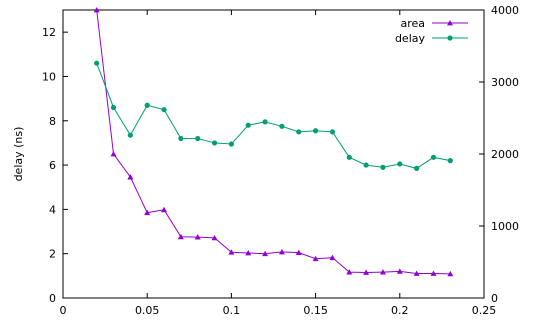 The image size is (538, 324). I want to click on x-tick-label: 0.1, so click(232, 310).